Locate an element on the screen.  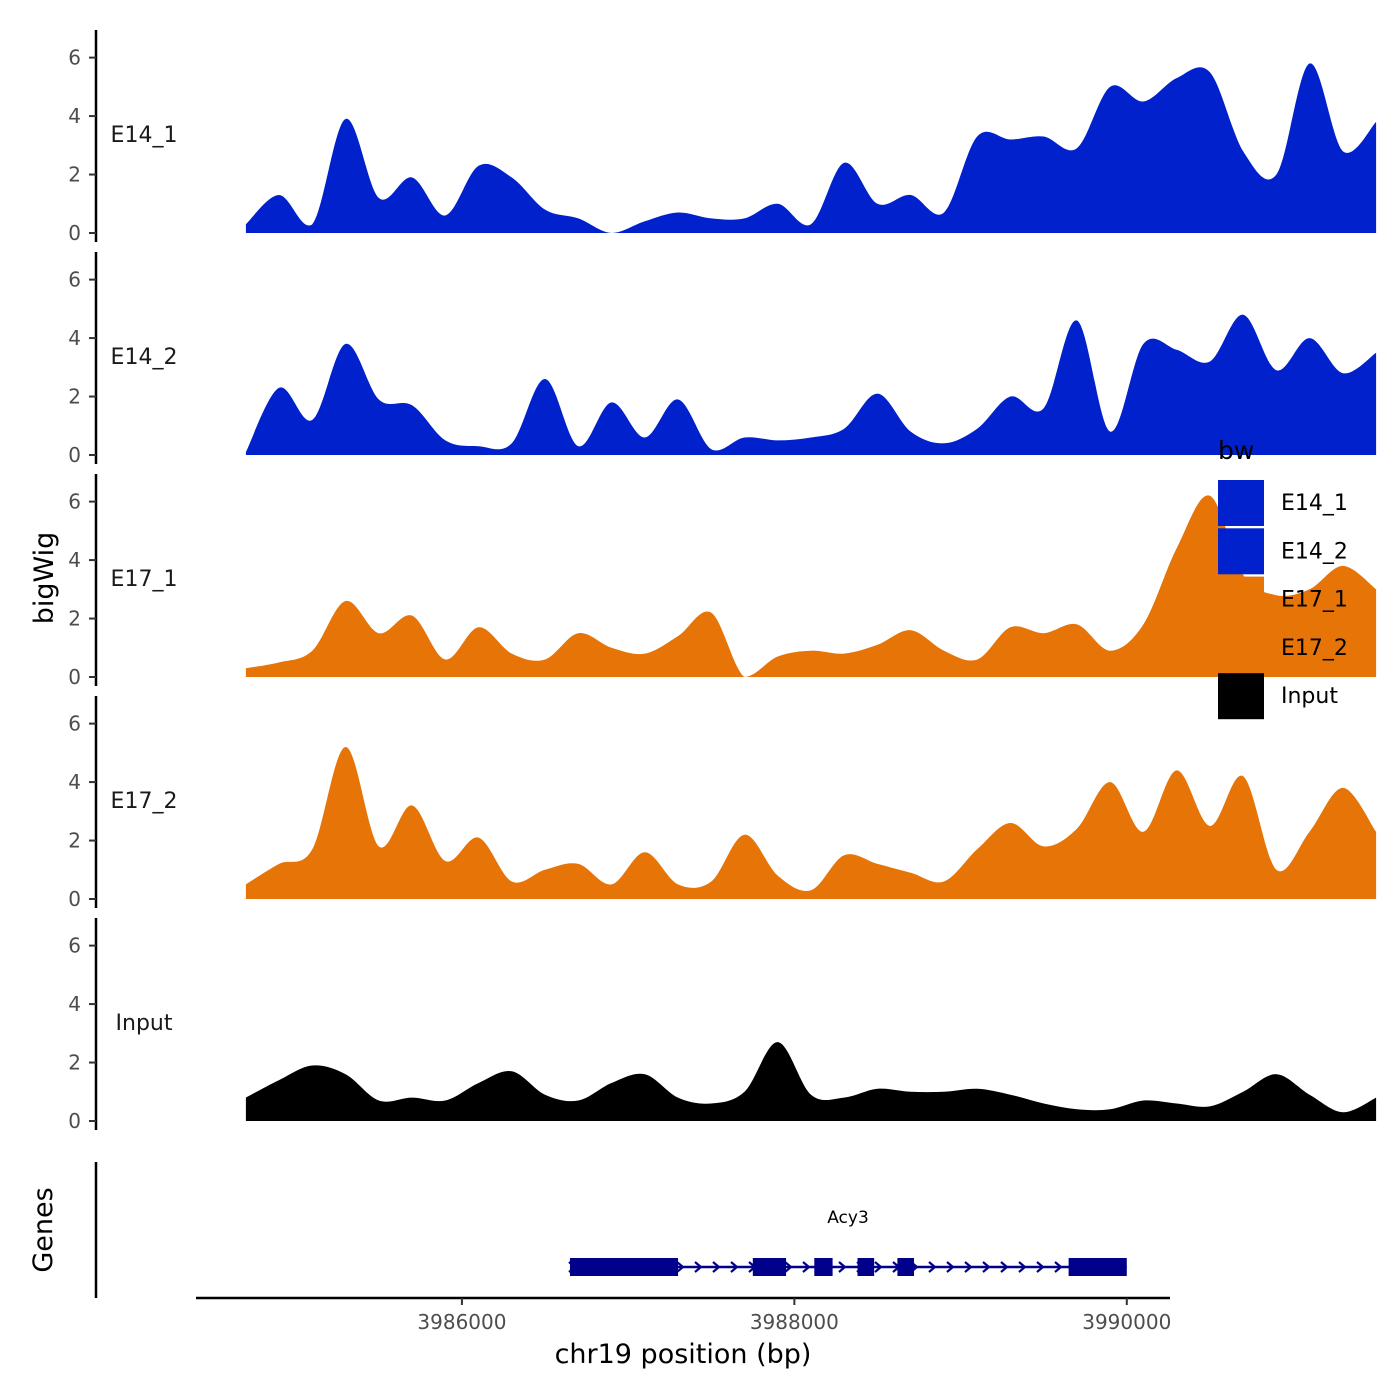
track-label: Input is located at coordinates (144, 1023).